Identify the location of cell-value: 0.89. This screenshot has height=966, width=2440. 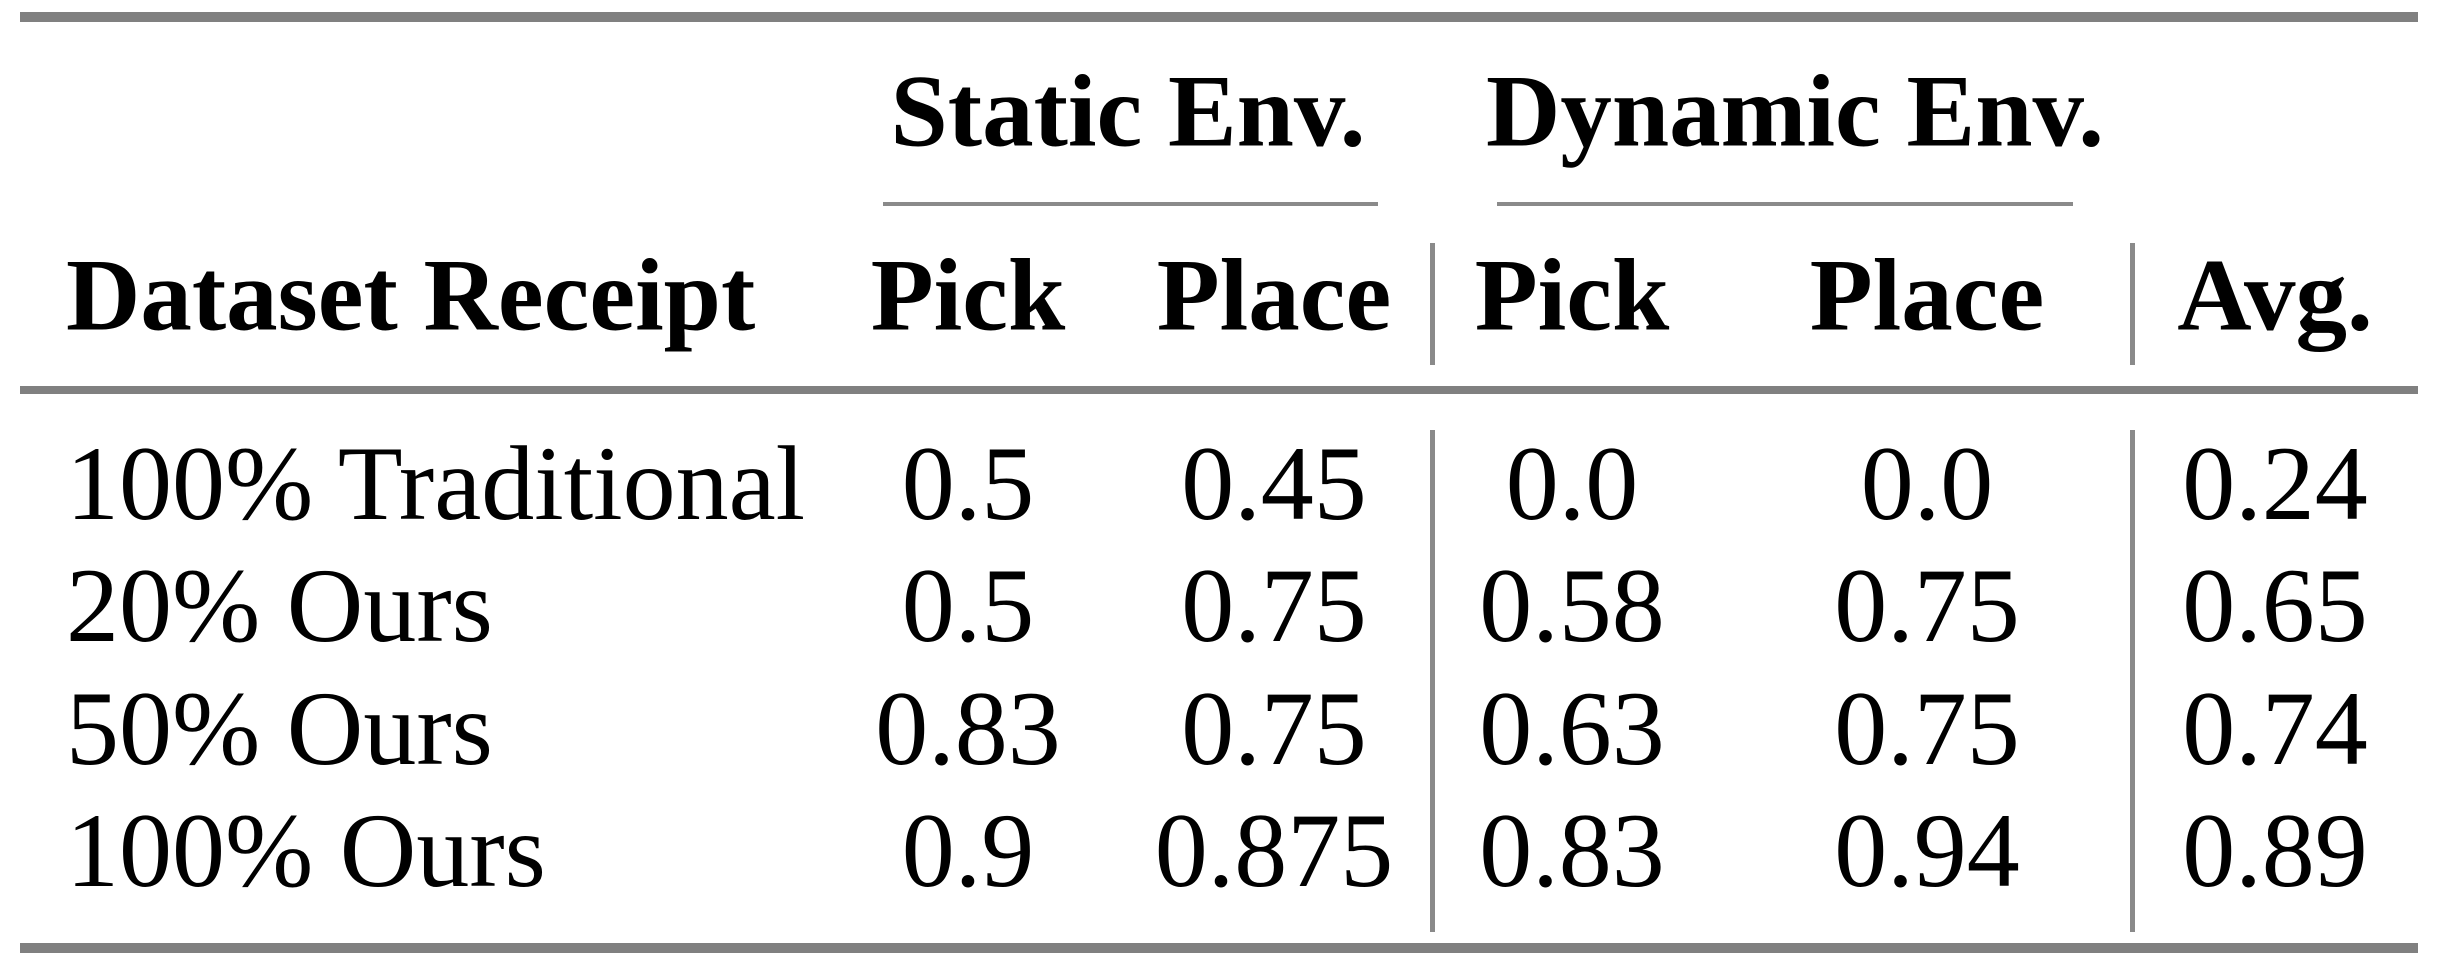
(2275, 850).